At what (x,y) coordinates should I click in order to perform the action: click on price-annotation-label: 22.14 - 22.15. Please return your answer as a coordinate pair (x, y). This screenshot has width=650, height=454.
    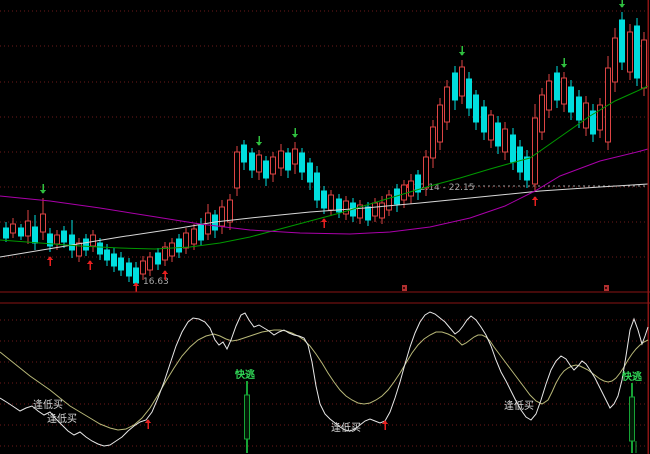
    Looking at the image, I should click on (444, 188).